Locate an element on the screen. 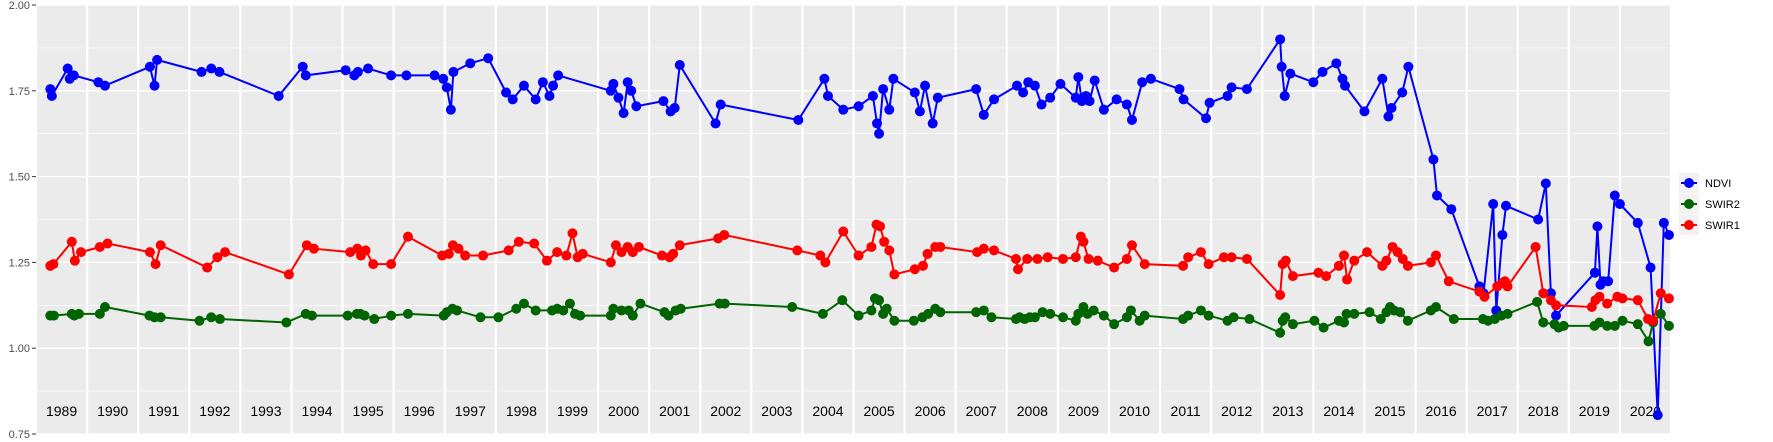 The height and width of the screenshot is (442, 1773). year-label: 2003 is located at coordinates (776, 411).